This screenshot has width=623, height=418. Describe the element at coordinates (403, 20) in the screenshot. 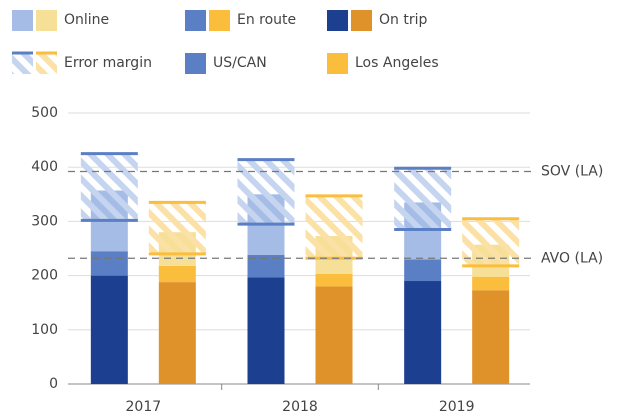

I see `legend-label: On trip` at that location.